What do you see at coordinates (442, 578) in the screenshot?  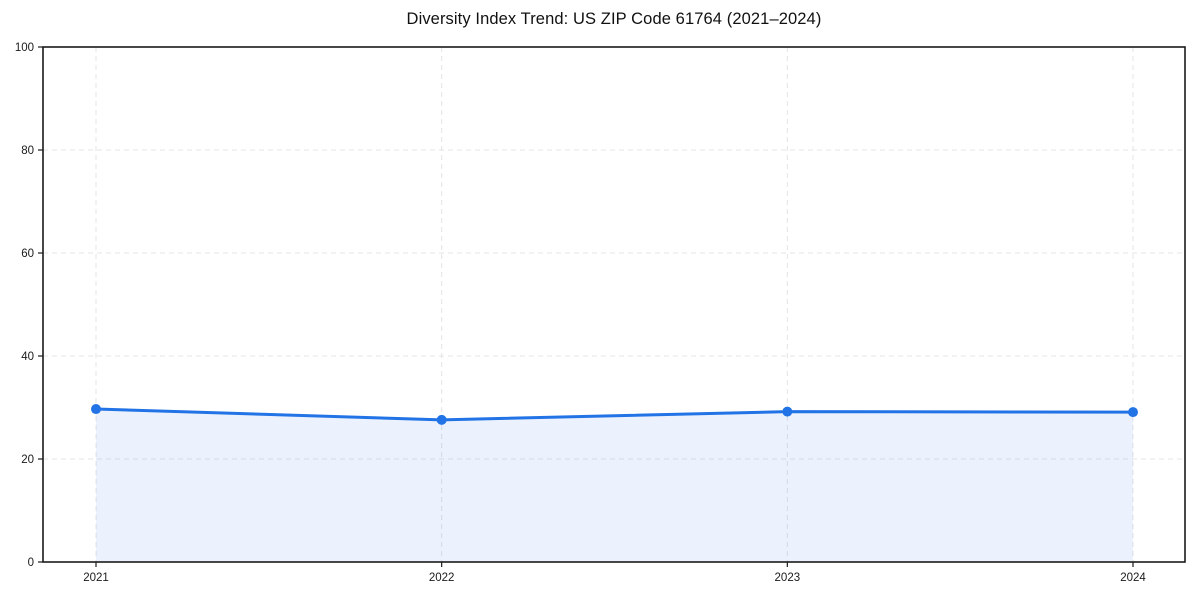 I see `x-tick-label: 2022` at bounding box center [442, 578].